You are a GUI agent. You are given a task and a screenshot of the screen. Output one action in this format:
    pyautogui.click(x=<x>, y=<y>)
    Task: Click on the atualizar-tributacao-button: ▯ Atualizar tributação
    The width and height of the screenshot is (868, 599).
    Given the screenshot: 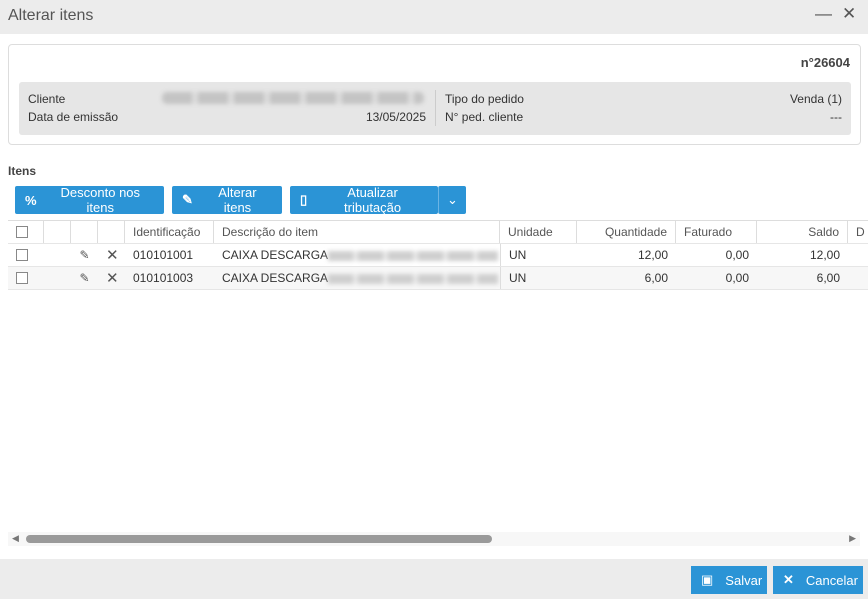 What is the action you would take?
    pyautogui.click(x=364, y=200)
    